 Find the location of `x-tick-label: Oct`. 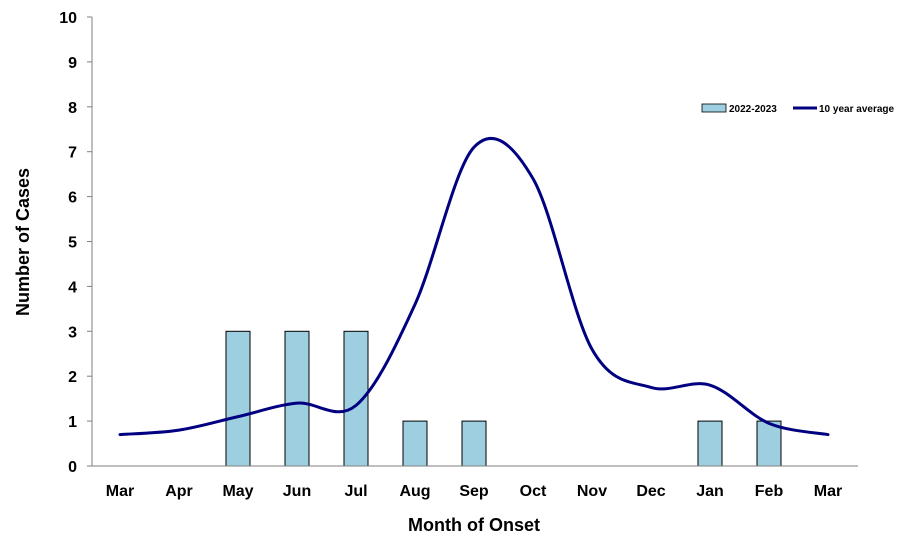

x-tick-label: Oct is located at coordinates (533, 491).